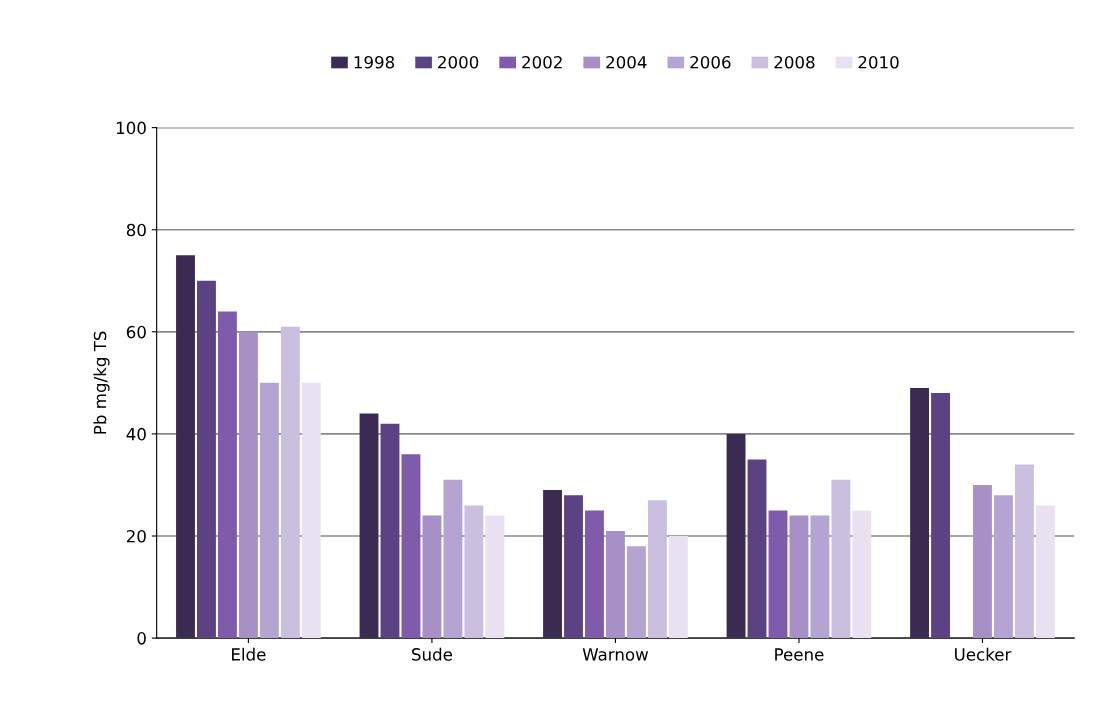  Describe the element at coordinates (374, 62) in the screenshot. I see `legend-label: 1998` at that location.